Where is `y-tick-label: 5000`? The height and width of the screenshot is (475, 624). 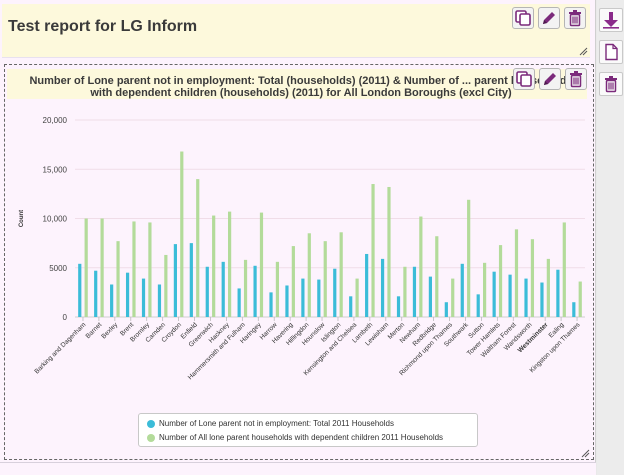 y-tick-label: 5000 is located at coordinates (58, 268).